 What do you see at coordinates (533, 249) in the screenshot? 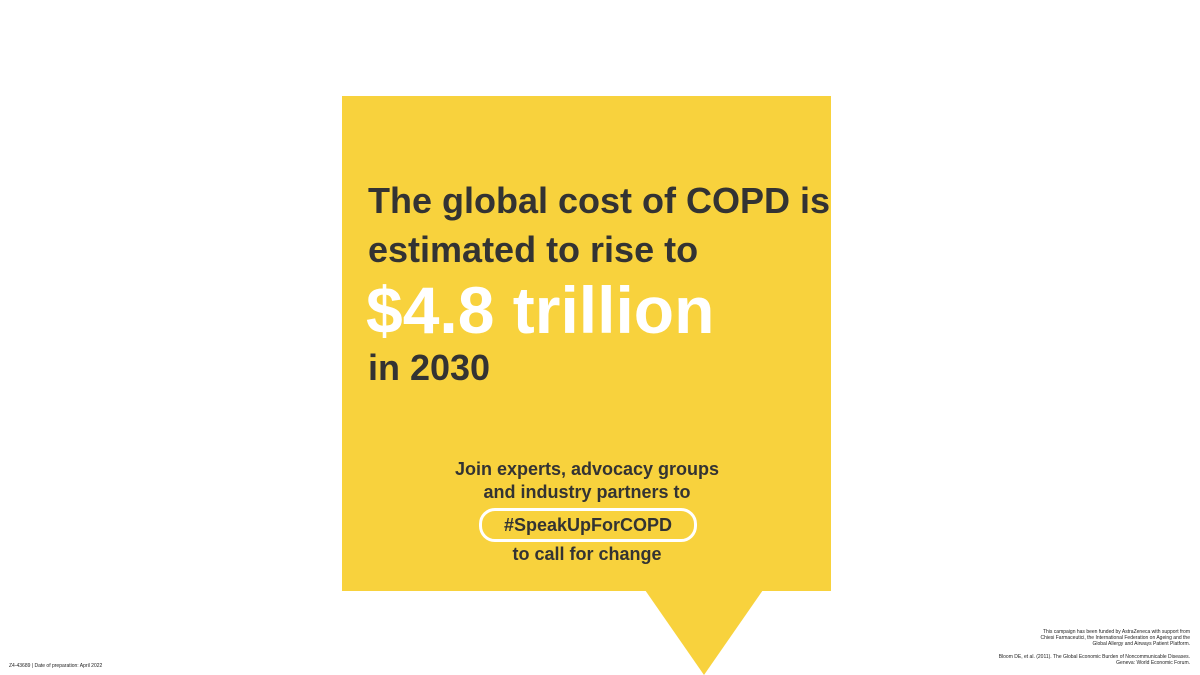
I see `headline-line-2: estimated to rise to` at bounding box center [533, 249].